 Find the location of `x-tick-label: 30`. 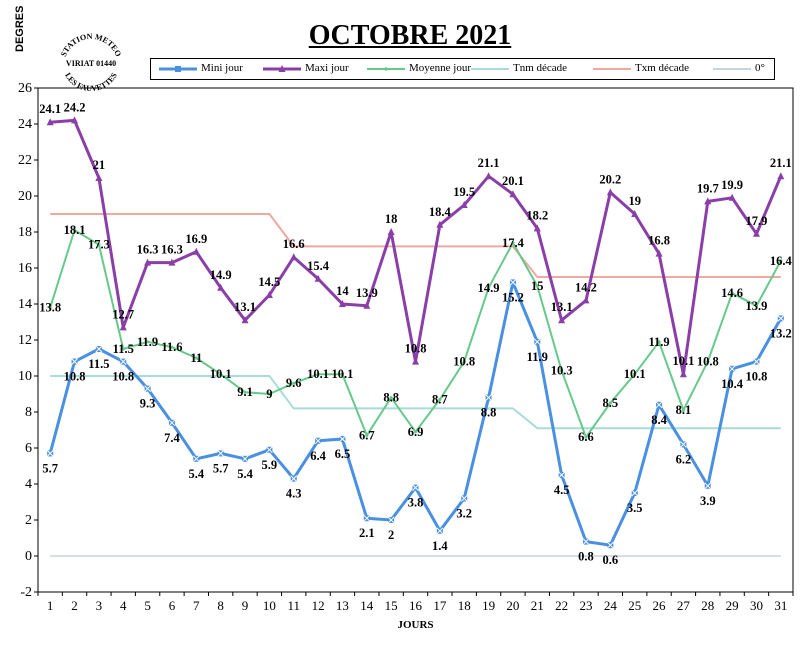

x-tick-label: 30 is located at coordinates (756, 605).